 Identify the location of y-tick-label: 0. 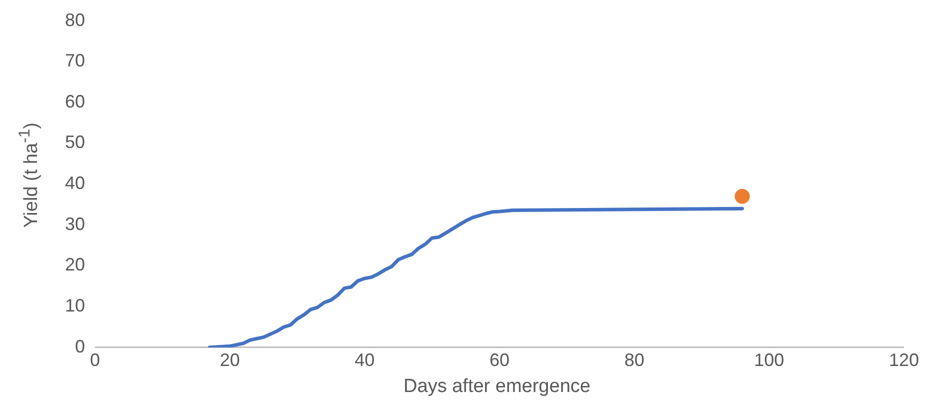
(80, 346).